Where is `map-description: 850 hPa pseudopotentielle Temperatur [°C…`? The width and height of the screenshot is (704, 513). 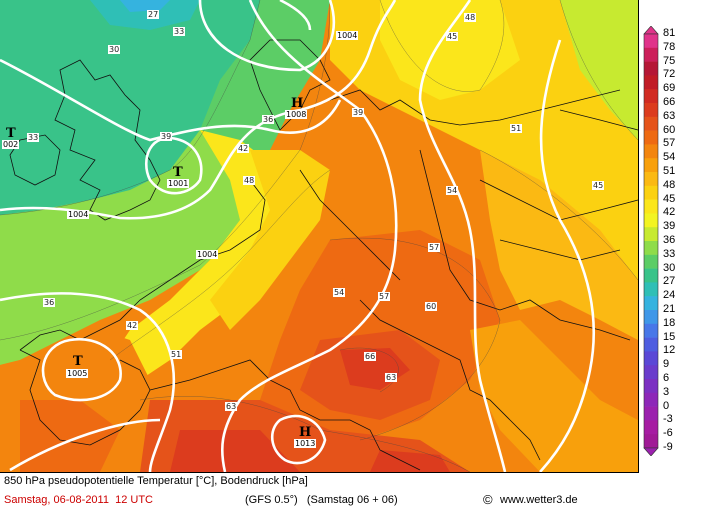
map-description: 850 hPa pseudopotentielle Temperatur [°C… is located at coordinates (156, 481).